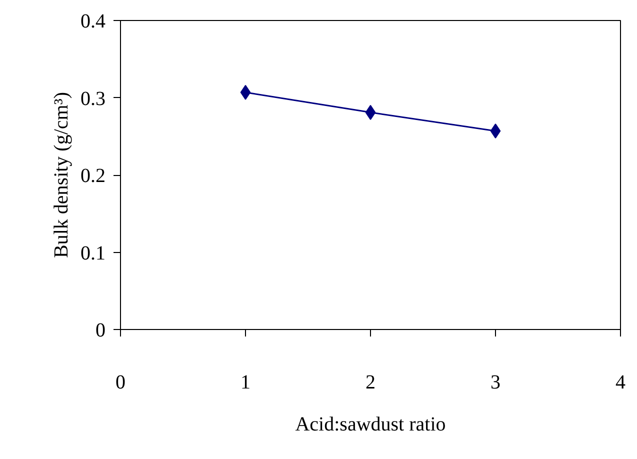 The image size is (637, 459). What do you see at coordinates (61, 175) in the screenshot?
I see `y-axis-title: Bulk density (g/cm³)` at bounding box center [61, 175].